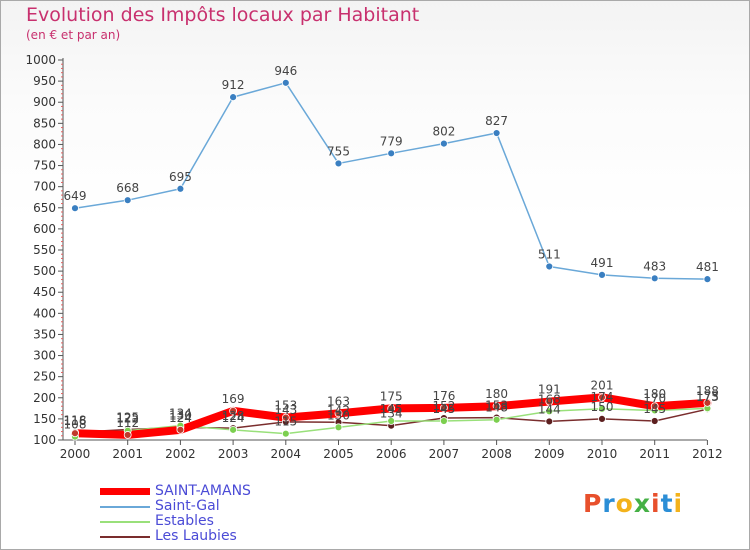 The height and width of the screenshot is (550, 750). What do you see at coordinates (667, 503) in the screenshot?
I see `logo-letter: t` at bounding box center [667, 503].